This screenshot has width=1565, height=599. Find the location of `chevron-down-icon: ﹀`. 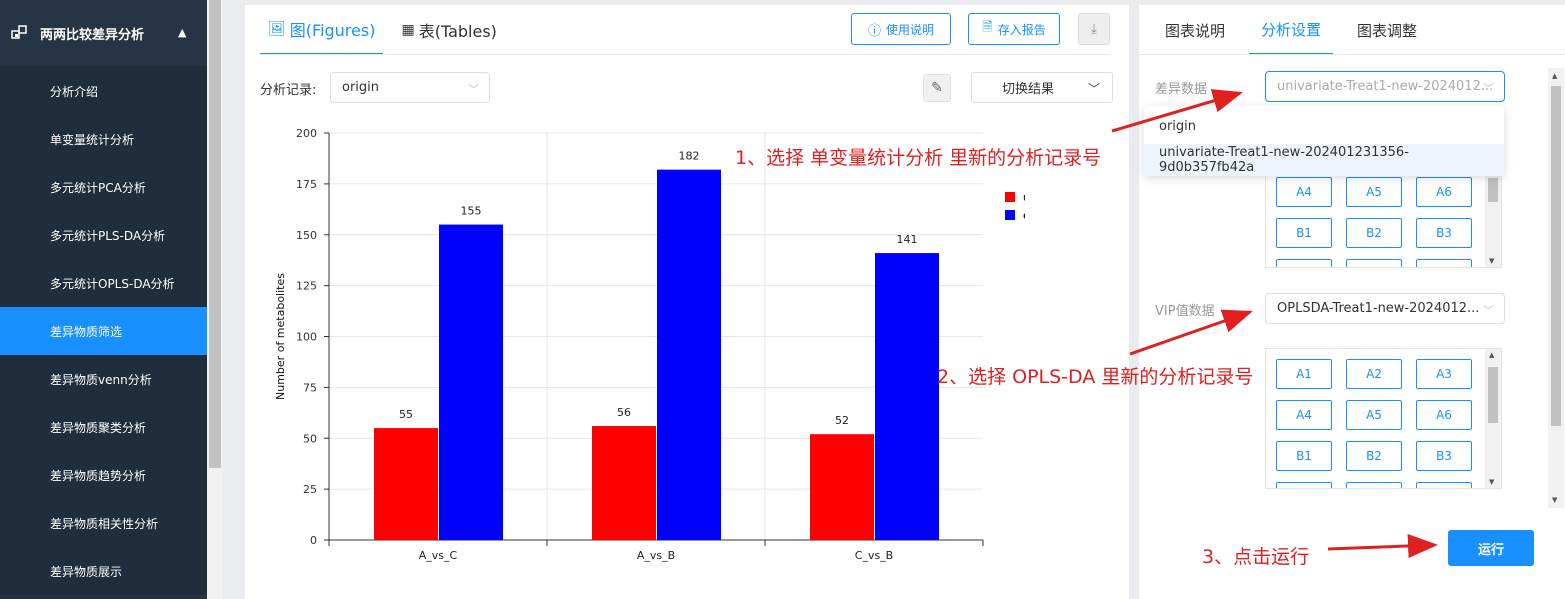

chevron-down-icon: ﹀ is located at coordinates (473, 89).